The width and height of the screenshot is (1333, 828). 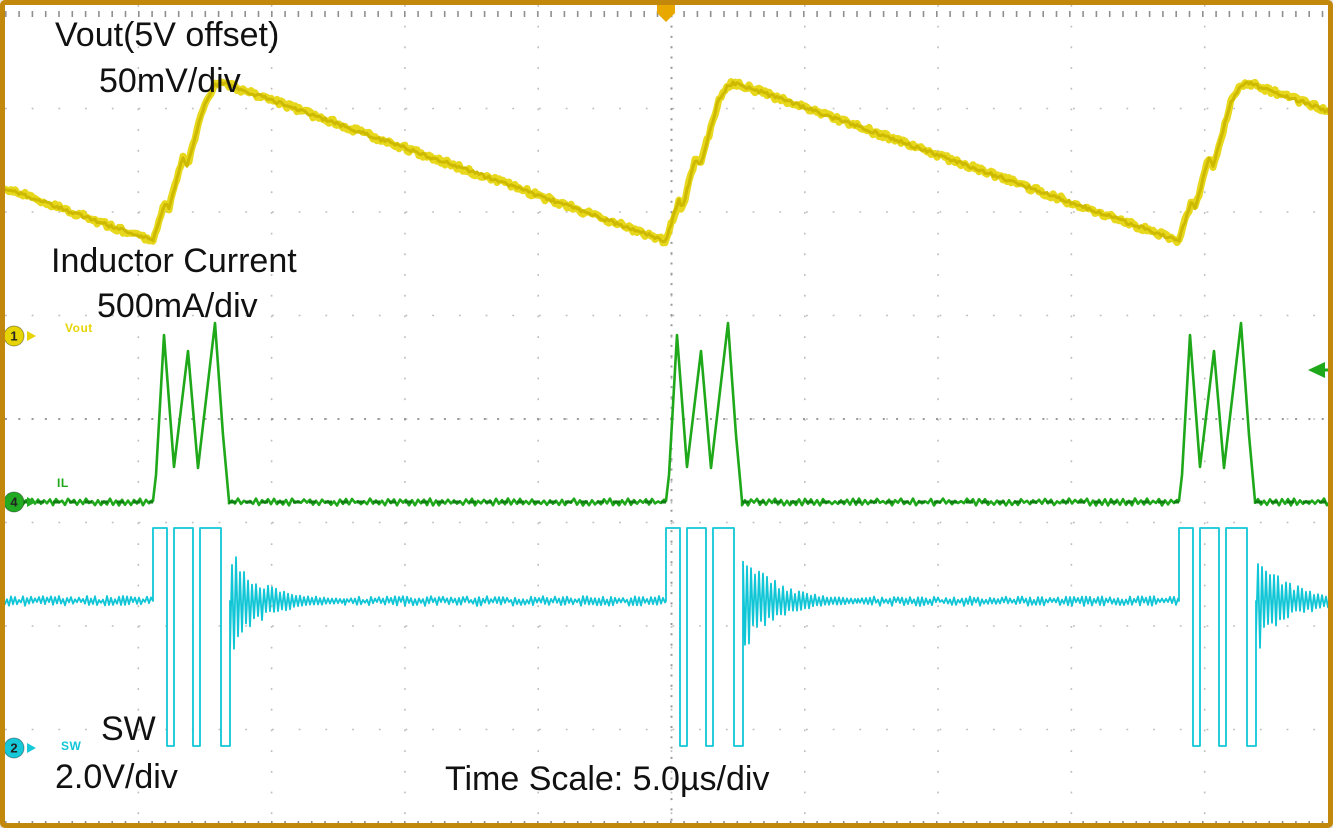 I want to click on sw-scale-label: 2.0V/div, so click(x=116, y=777).